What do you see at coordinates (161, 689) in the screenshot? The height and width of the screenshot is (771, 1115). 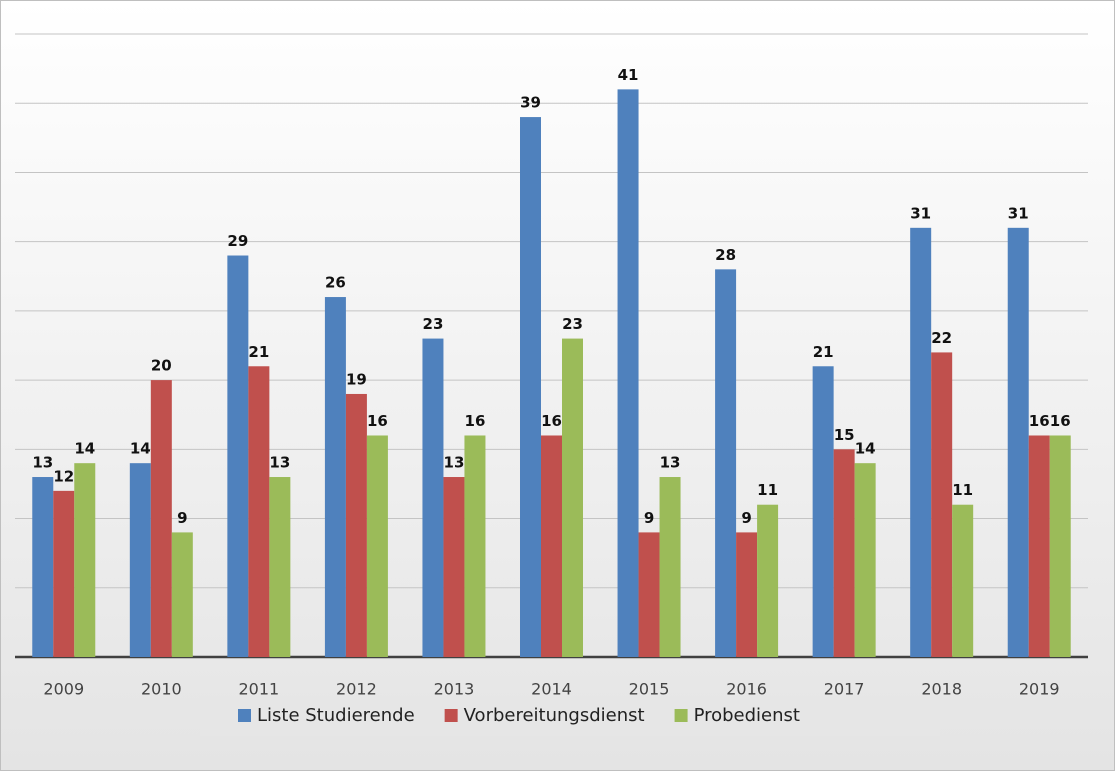 I see `x-tick-label: 2010` at bounding box center [161, 689].